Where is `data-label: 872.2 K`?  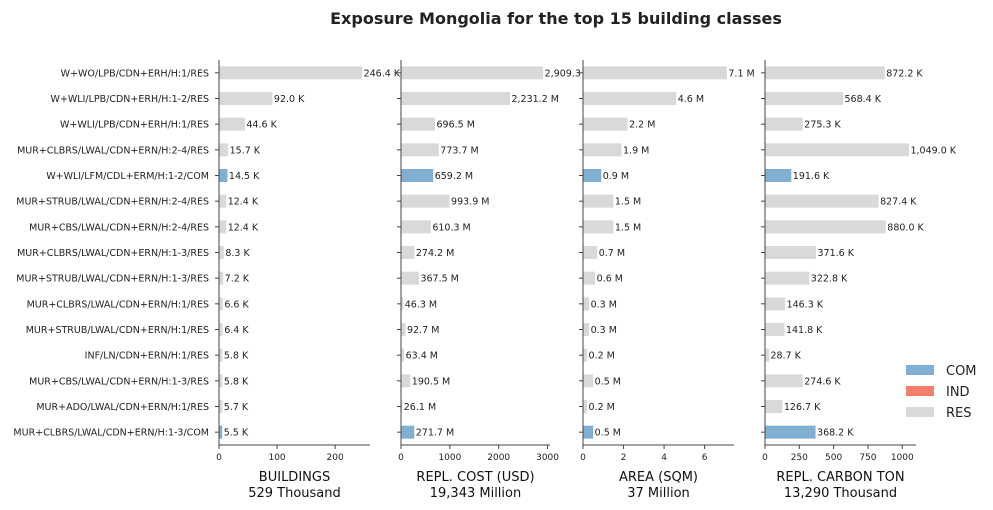 data-label: 872.2 K is located at coordinates (904, 73).